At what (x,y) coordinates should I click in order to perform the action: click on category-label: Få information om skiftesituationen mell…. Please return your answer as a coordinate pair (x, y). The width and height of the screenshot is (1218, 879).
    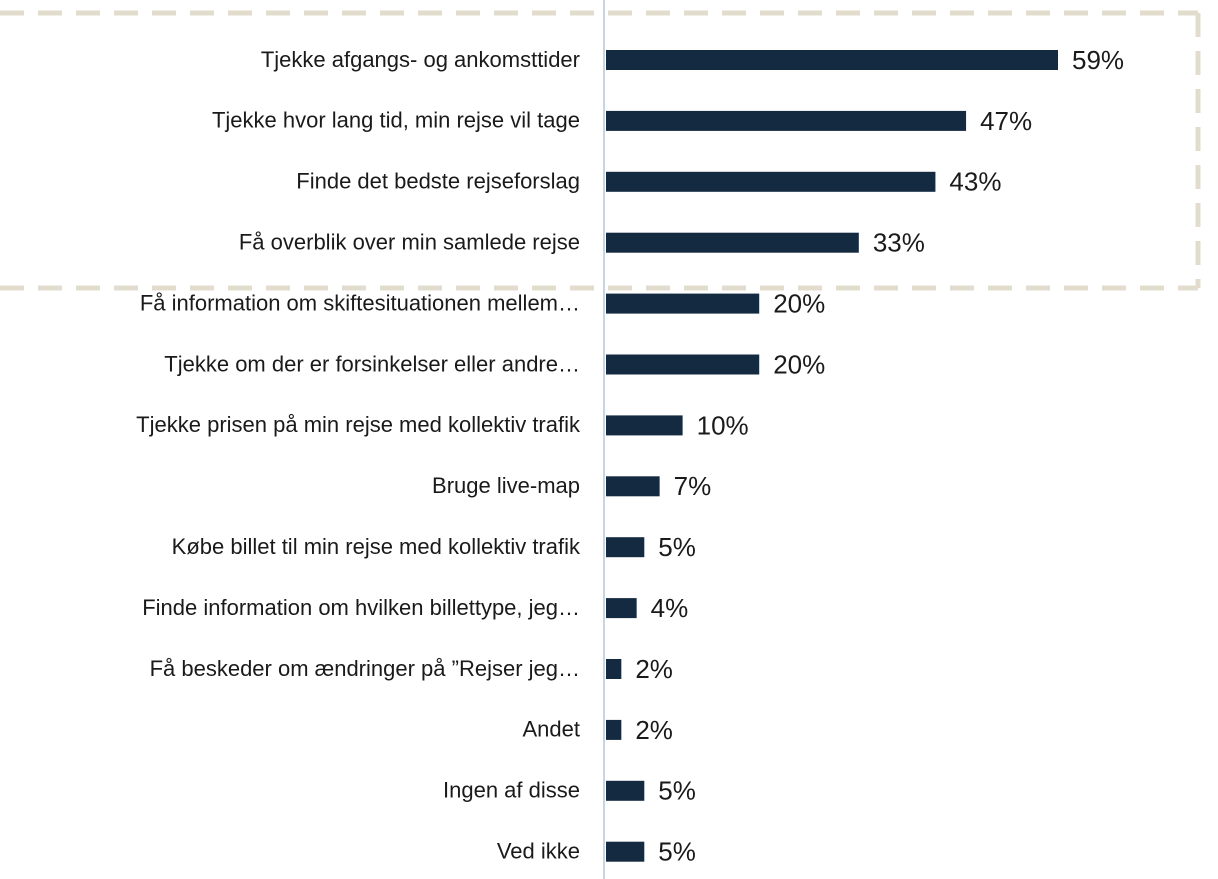
    Looking at the image, I should click on (360, 302).